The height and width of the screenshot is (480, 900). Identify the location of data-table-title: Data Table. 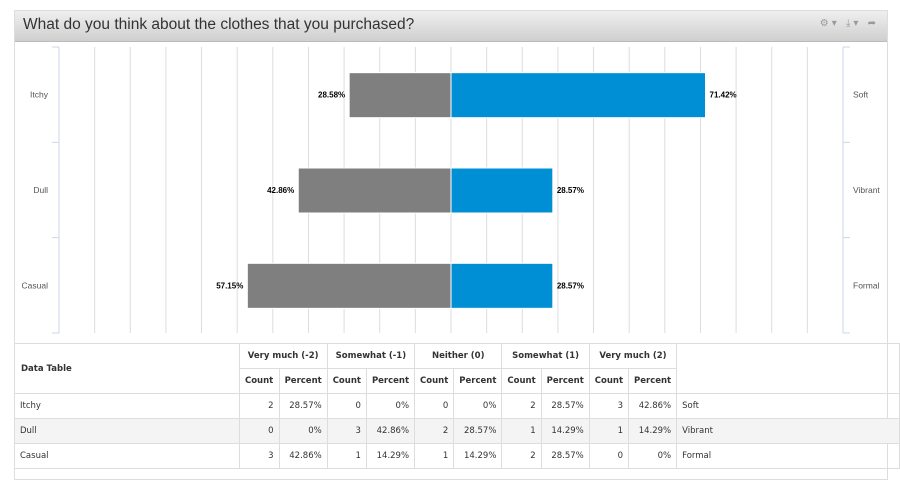
(127, 368).